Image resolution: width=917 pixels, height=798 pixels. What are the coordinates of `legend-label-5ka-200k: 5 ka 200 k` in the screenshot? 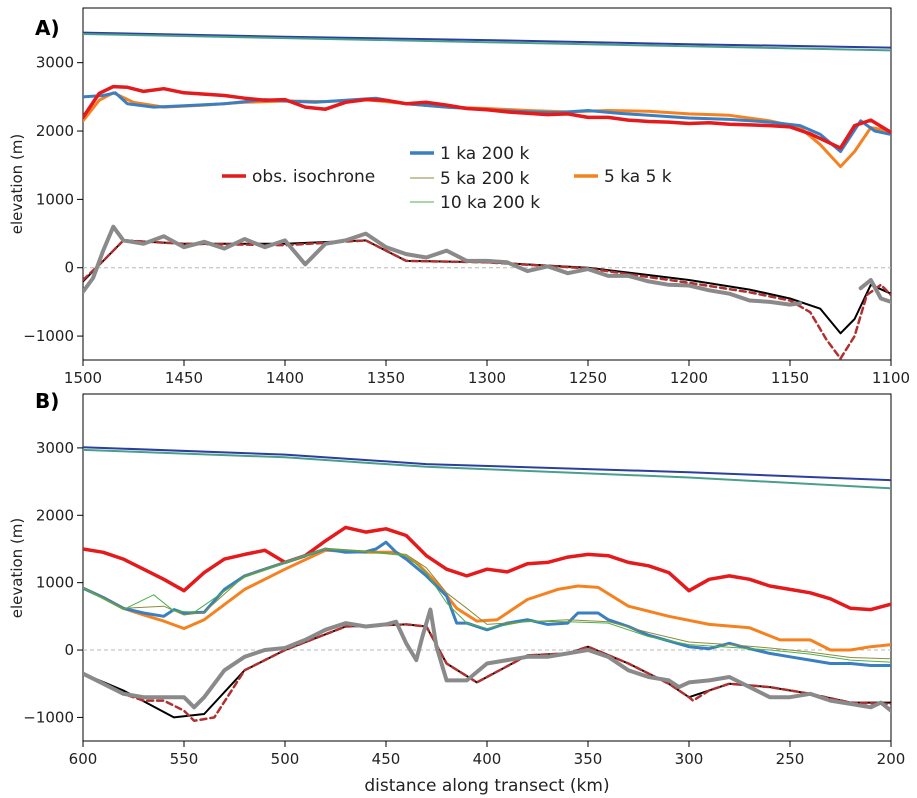 It's located at (484, 179).